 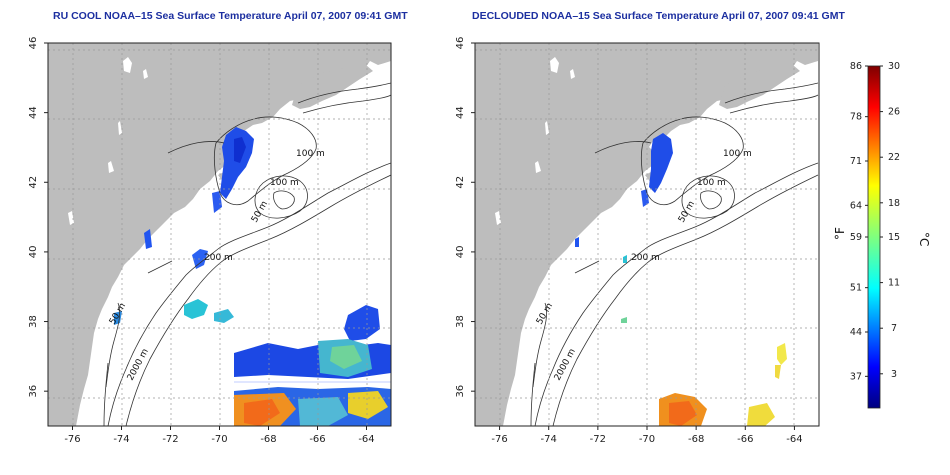 What do you see at coordinates (460, 43) in the screenshot?
I see `right-lat-tick-label: 46` at bounding box center [460, 43].